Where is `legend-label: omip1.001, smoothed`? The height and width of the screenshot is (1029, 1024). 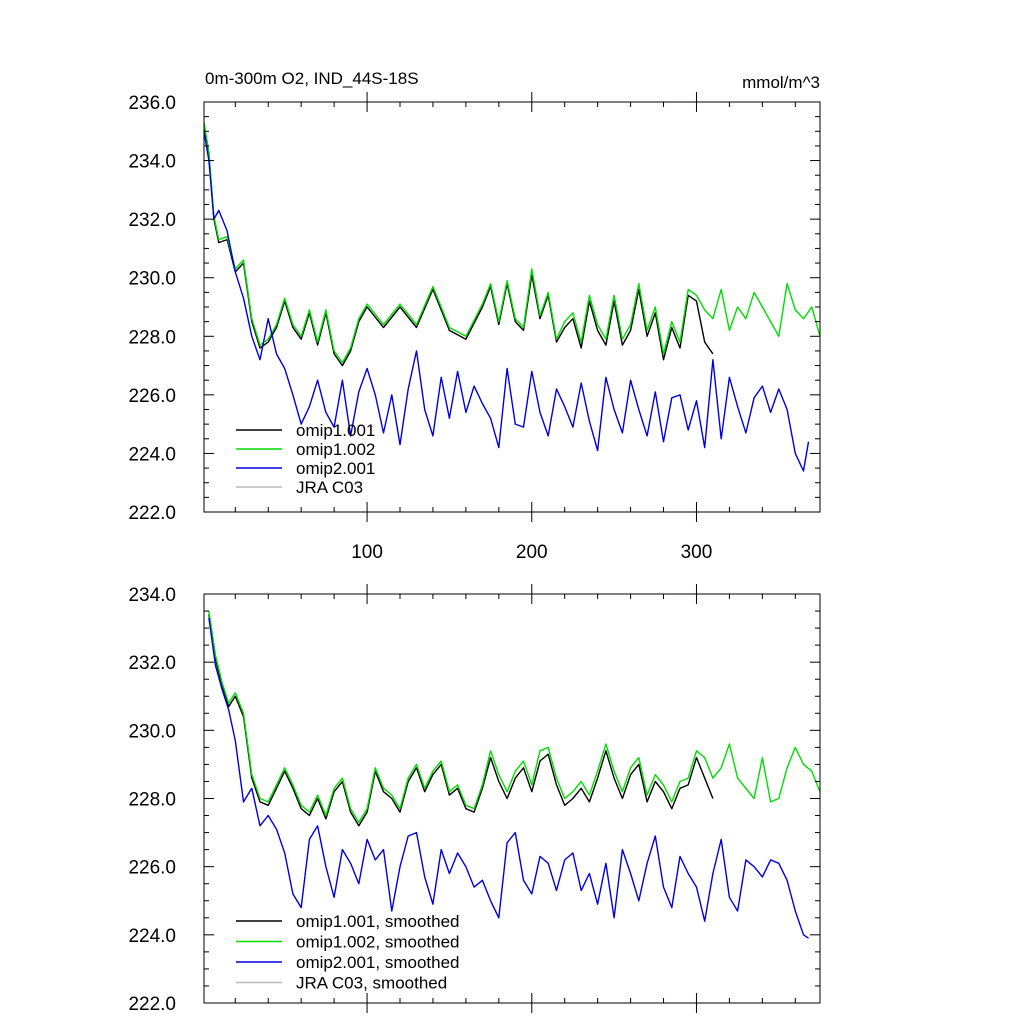 legend-label: omip1.001, smoothed is located at coordinates (378, 921).